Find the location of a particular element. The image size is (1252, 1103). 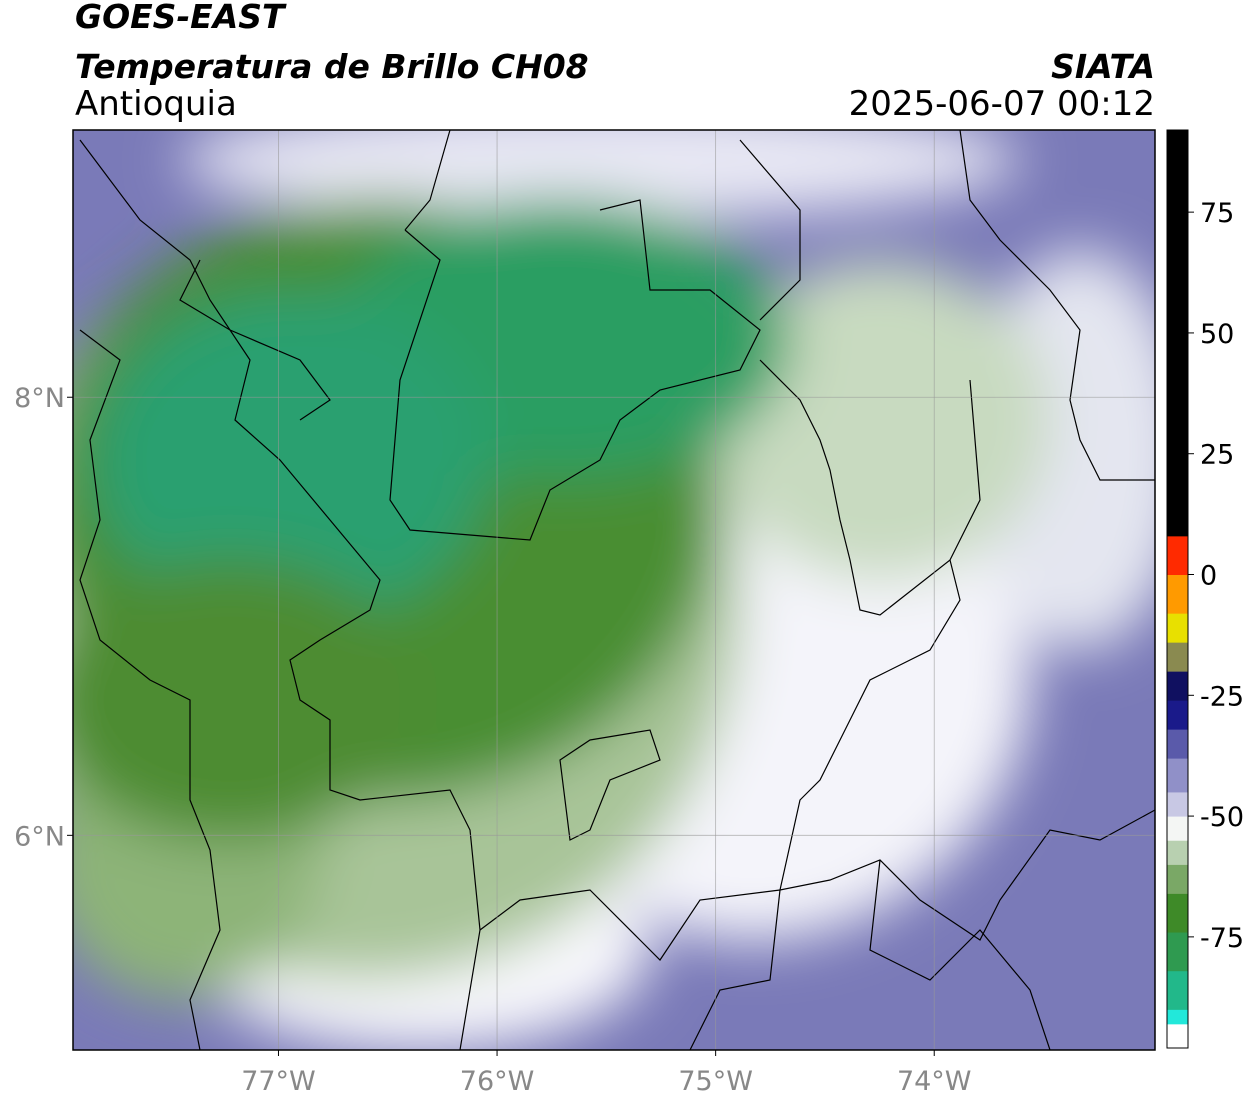

colorbar-tick-label: -50 is located at coordinates (1222, 817).